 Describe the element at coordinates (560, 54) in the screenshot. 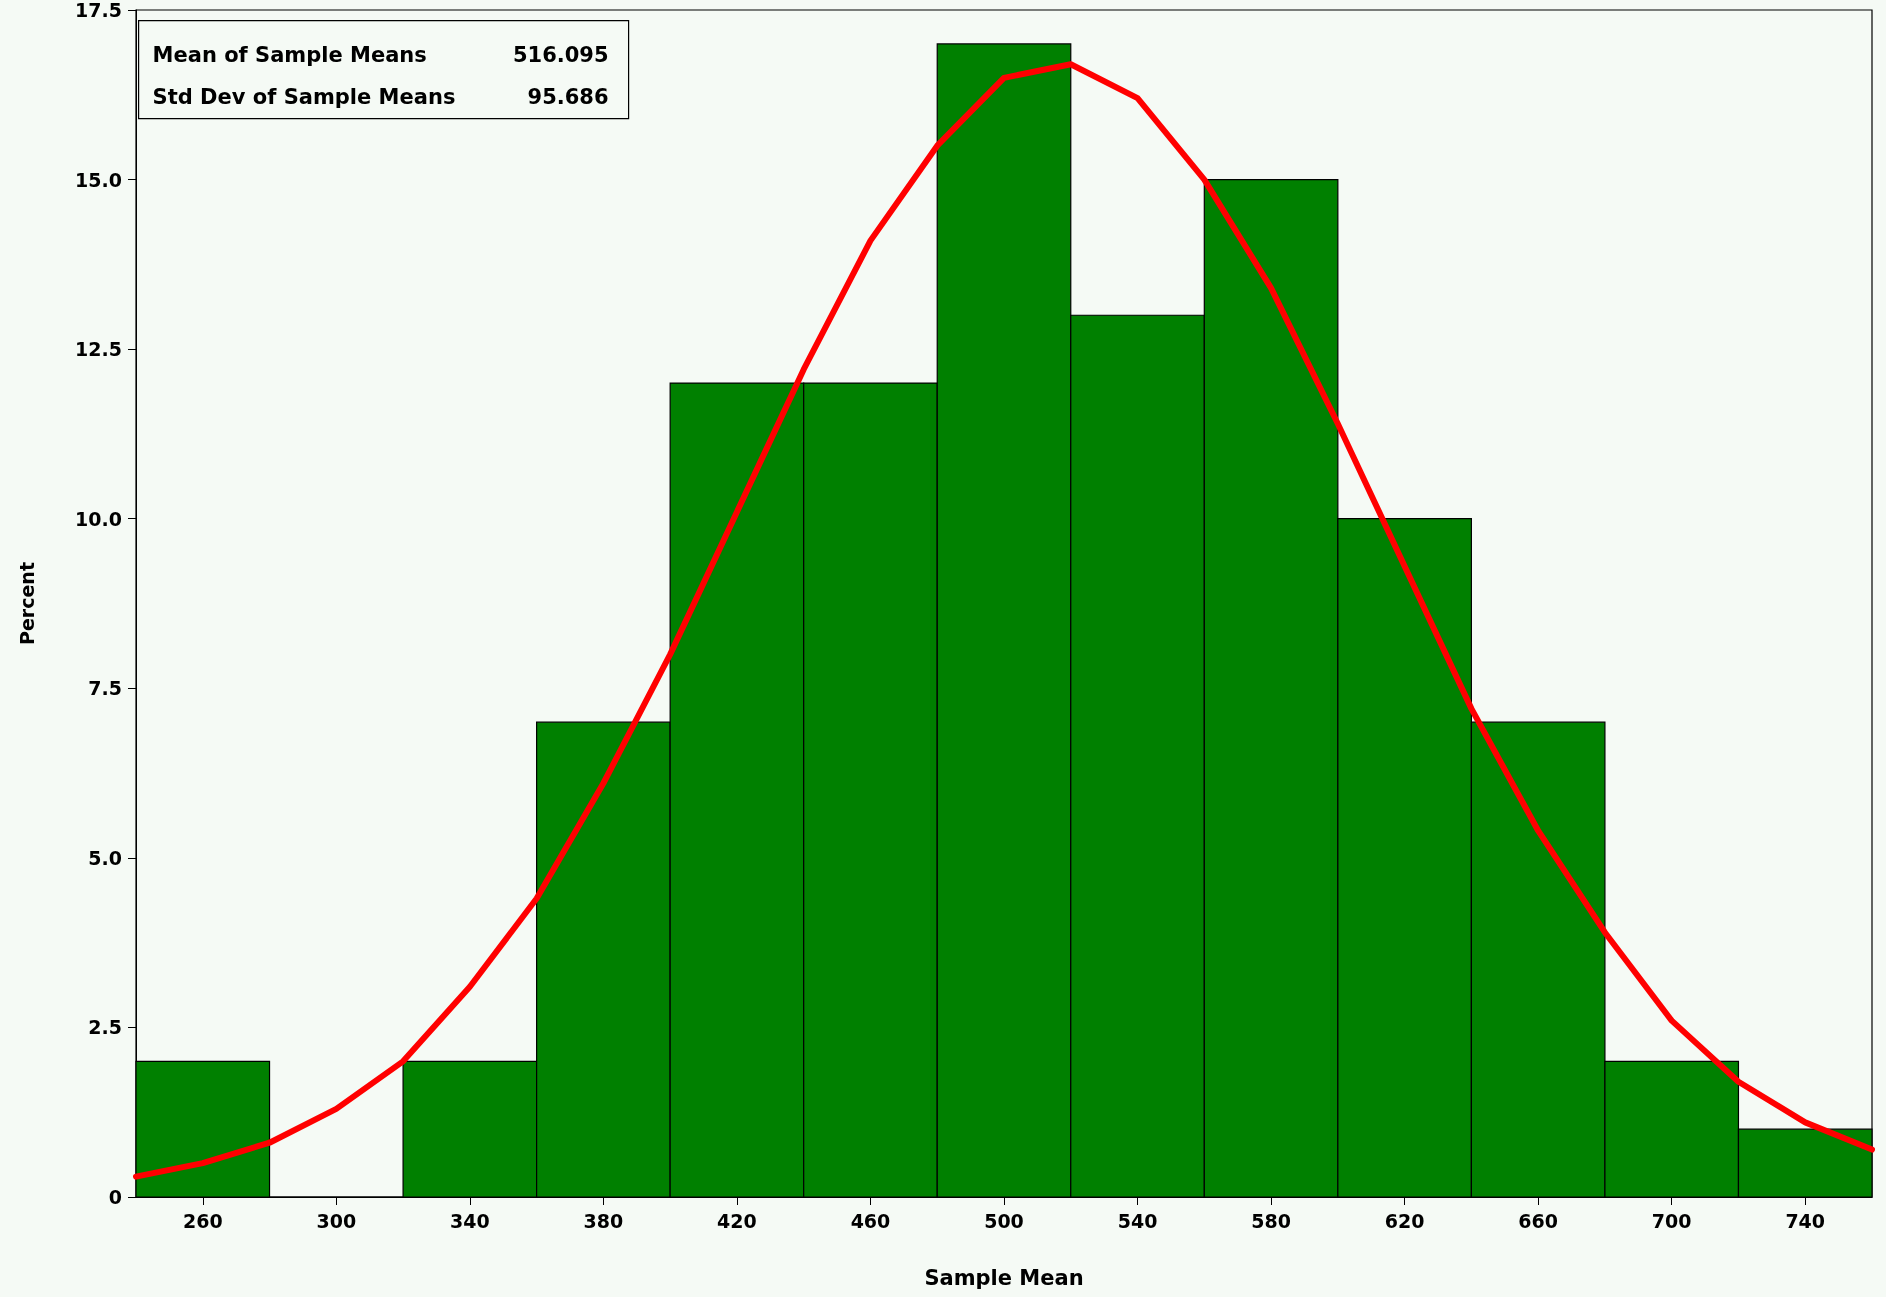

I see `annotation: 516.095` at that location.